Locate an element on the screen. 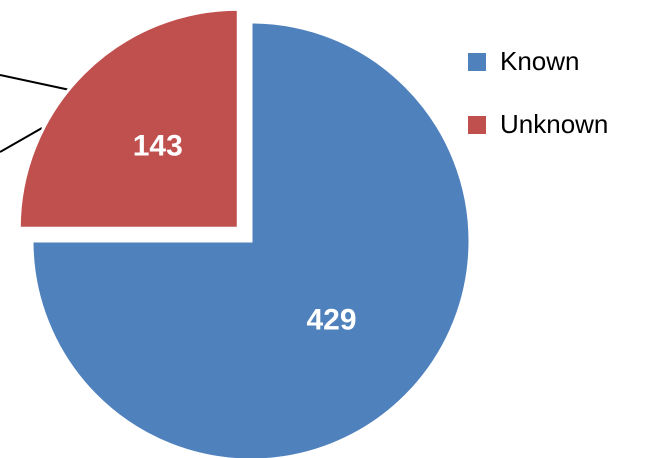 The height and width of the screenshot is (458, 652). legend-label: Unknown is located at coordinates (554, 124).